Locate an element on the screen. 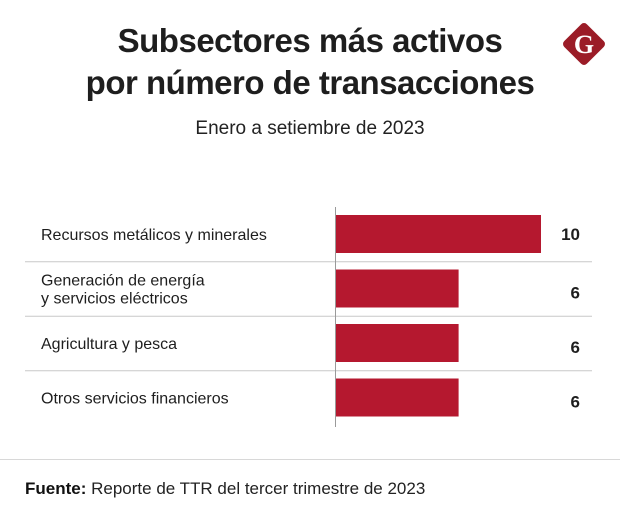 This screenshot has width=620, height=514. footer-divider is located at coordinates (310, 459).